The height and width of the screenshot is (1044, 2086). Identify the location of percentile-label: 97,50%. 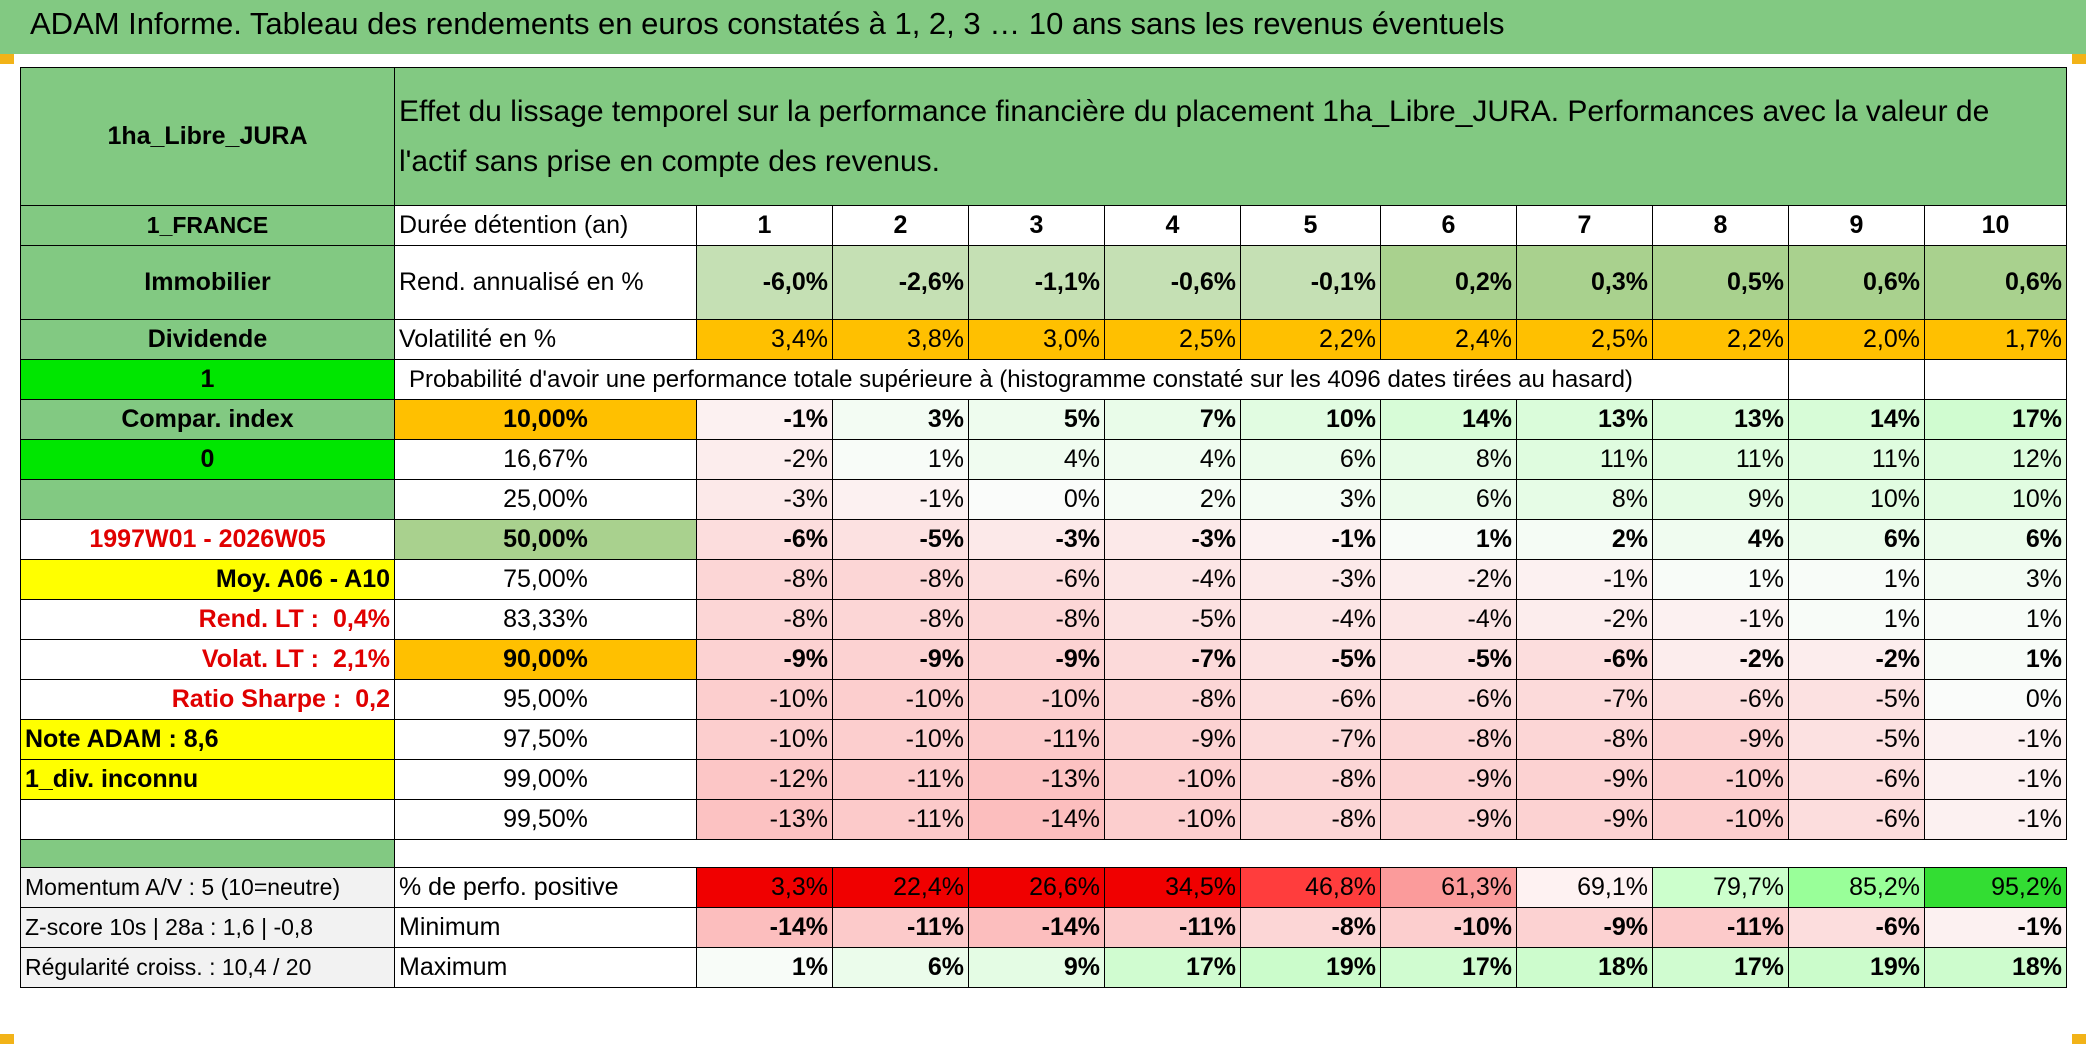
(545, 739).